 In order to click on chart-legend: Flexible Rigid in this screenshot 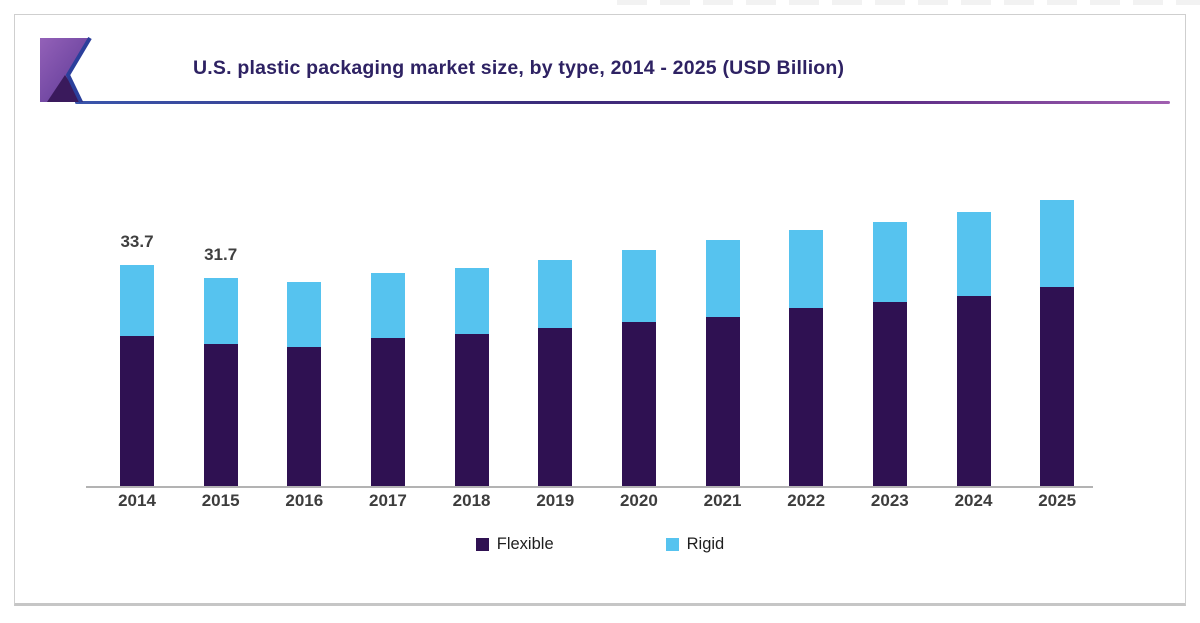, I will do `click(600, 544)`.